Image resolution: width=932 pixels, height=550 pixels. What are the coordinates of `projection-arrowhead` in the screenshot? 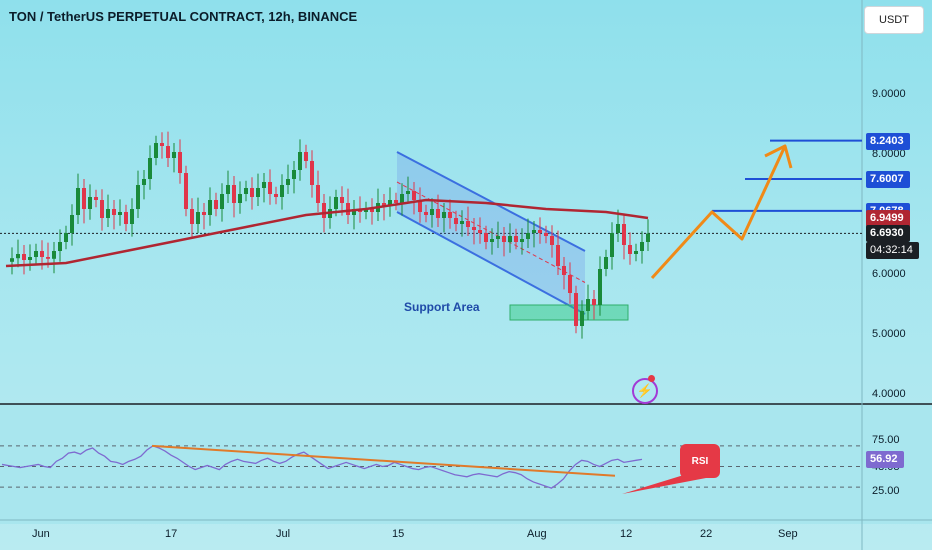 It's located at (778, 156).